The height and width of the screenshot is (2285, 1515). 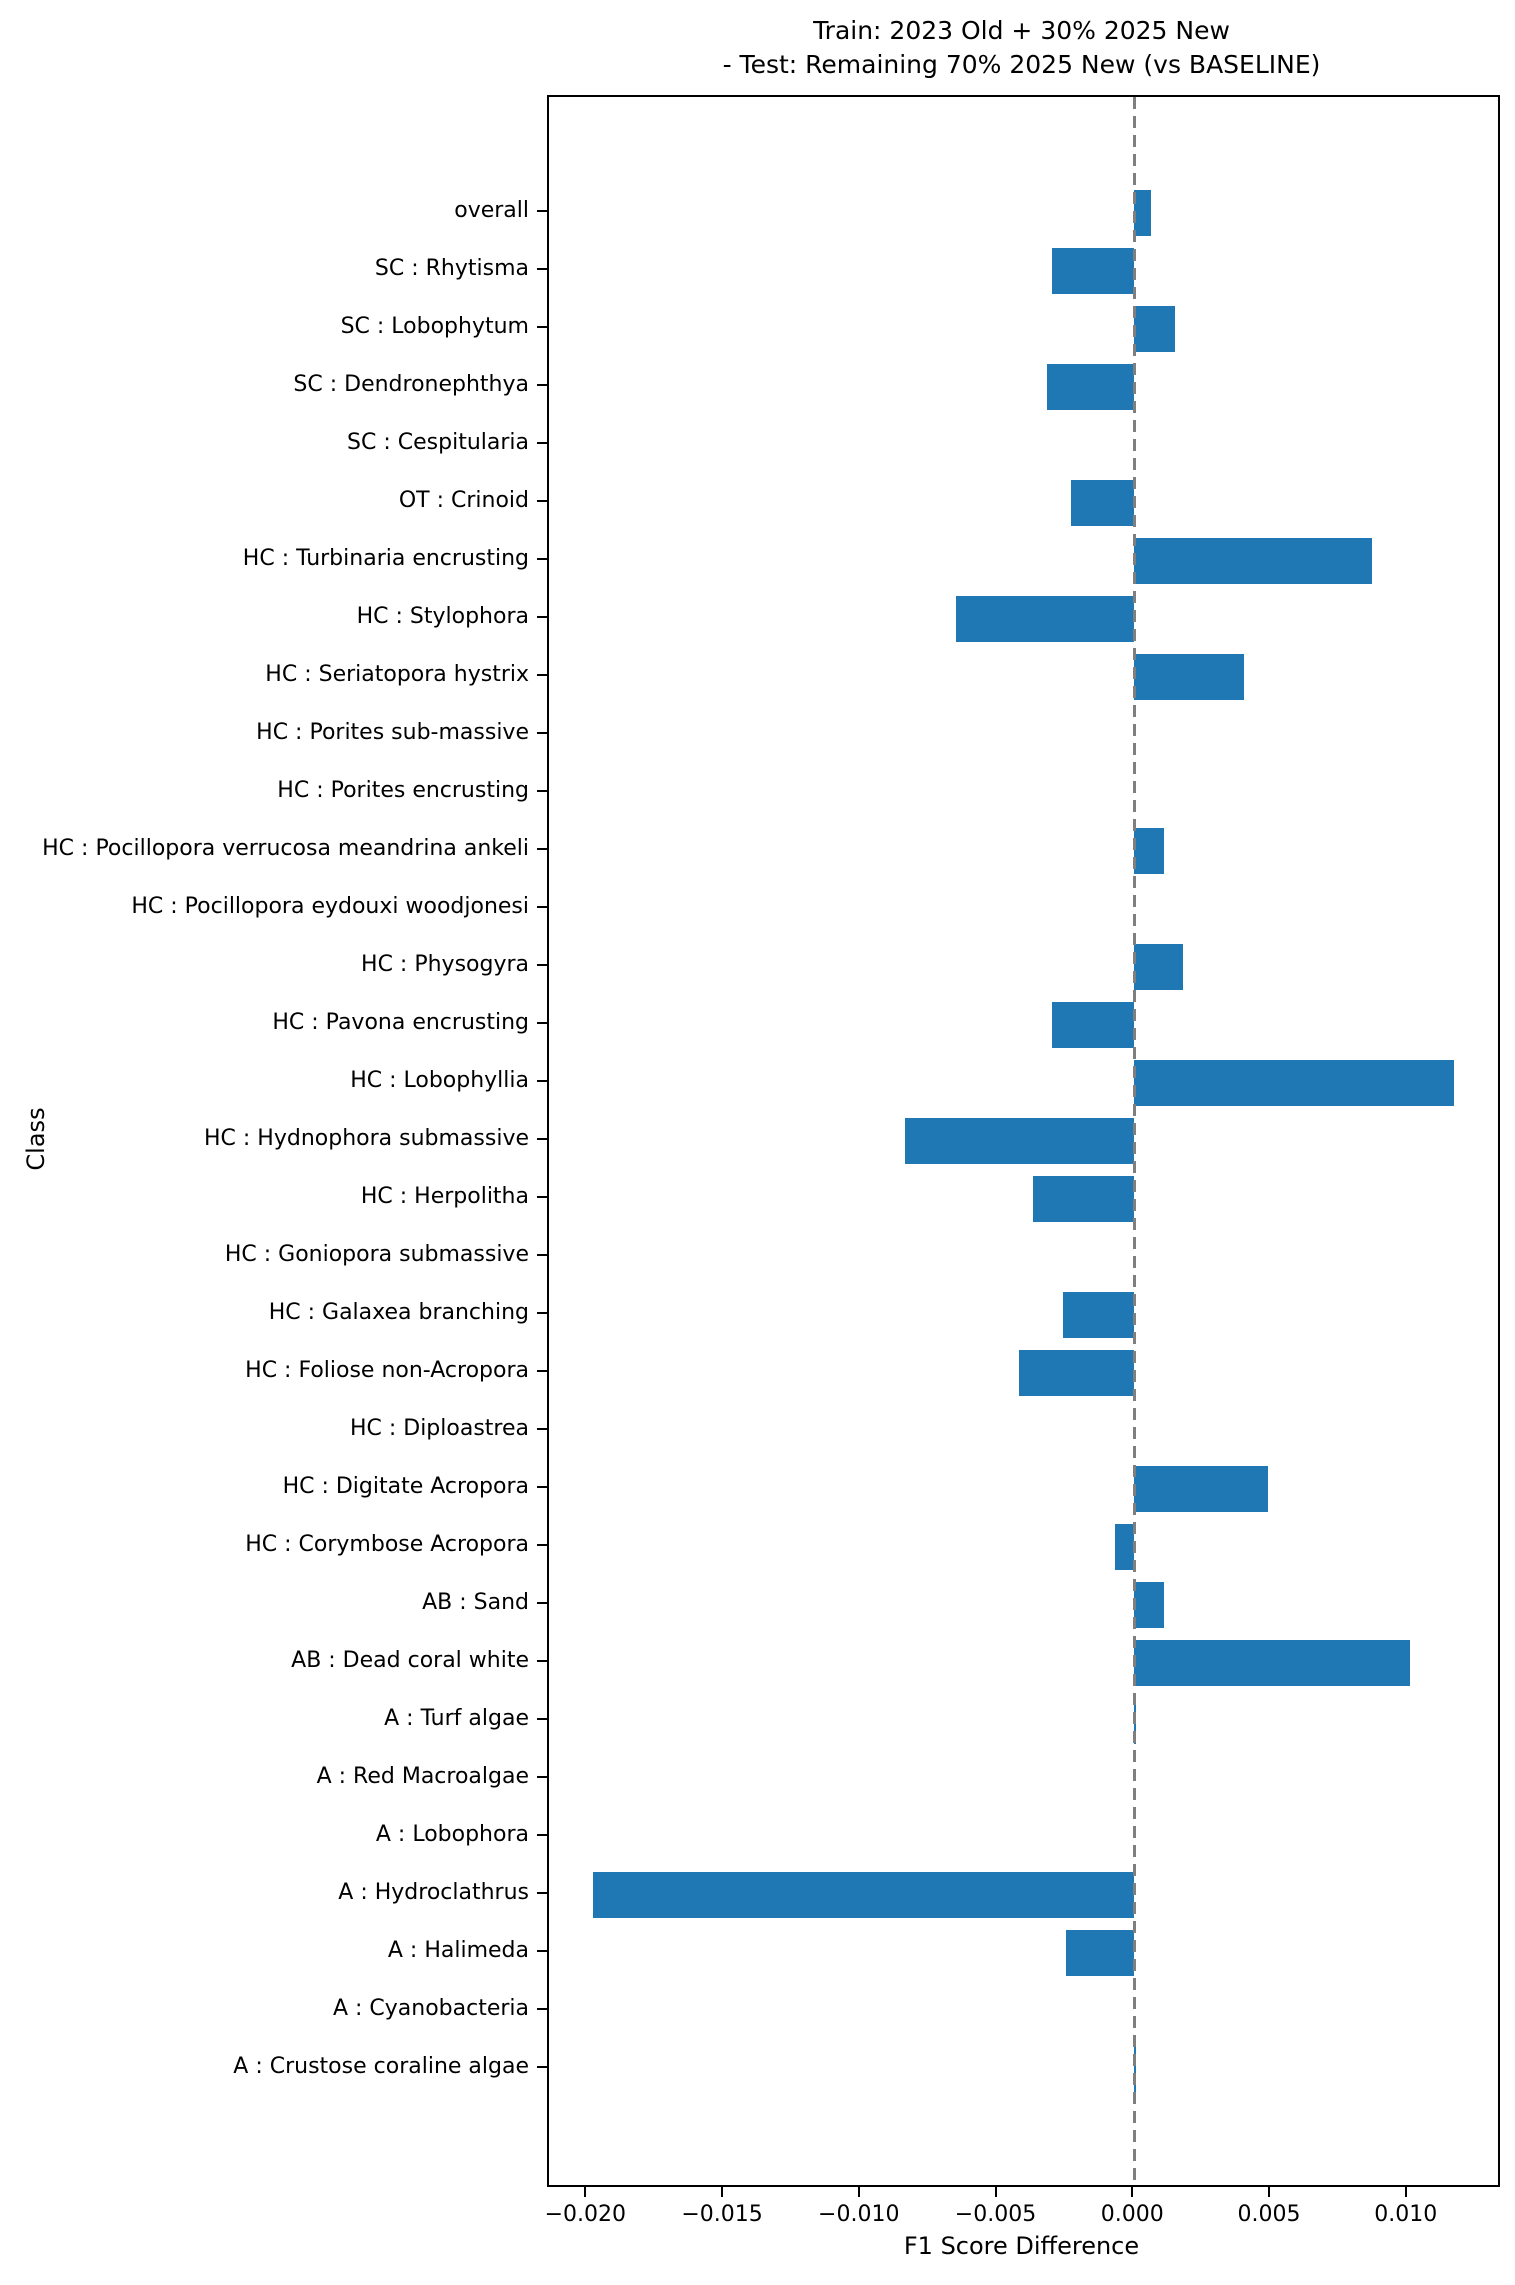 I want to click on y-tick-label: HC : Turbinaria encrusting, so click(x=385, y=558).